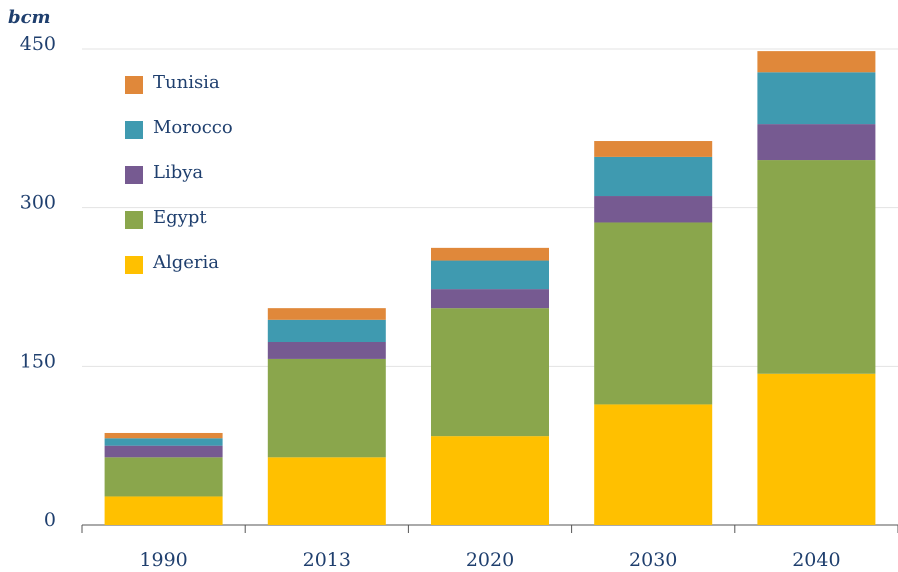 Image resolution: width=898 pixels, height=572 pixels. What do you see at coordinates (38, 361) in the screenshot?
I see `y-tick-label: 150` at bounding box center [38, 361].